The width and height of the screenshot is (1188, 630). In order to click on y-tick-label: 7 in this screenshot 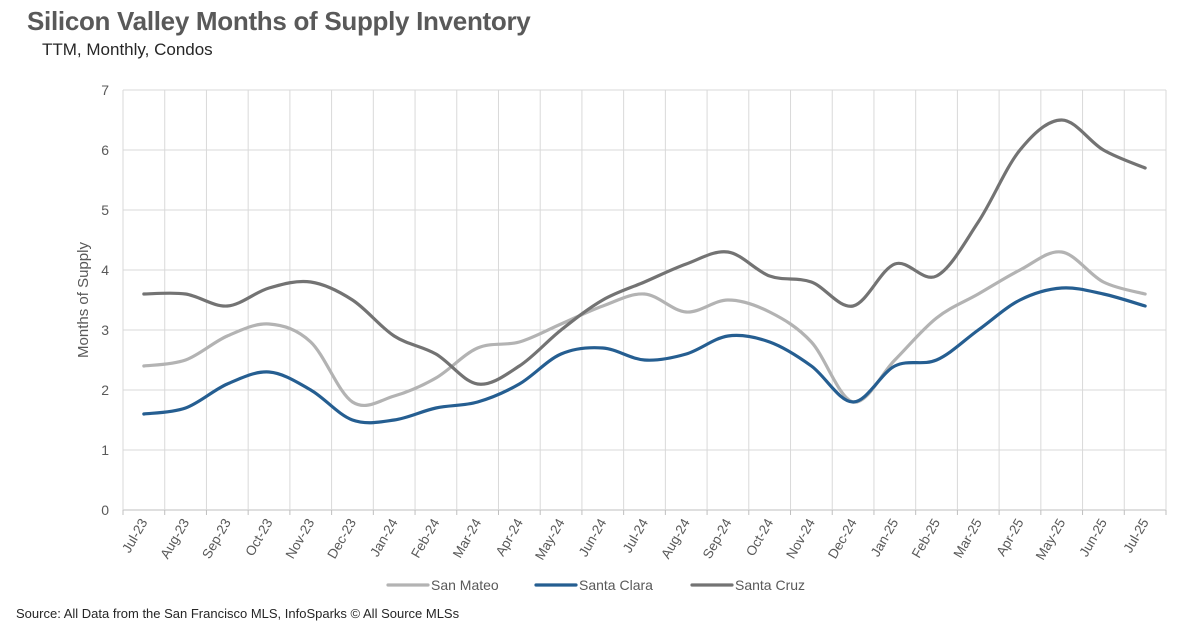, I will do `click(105, 90)`.